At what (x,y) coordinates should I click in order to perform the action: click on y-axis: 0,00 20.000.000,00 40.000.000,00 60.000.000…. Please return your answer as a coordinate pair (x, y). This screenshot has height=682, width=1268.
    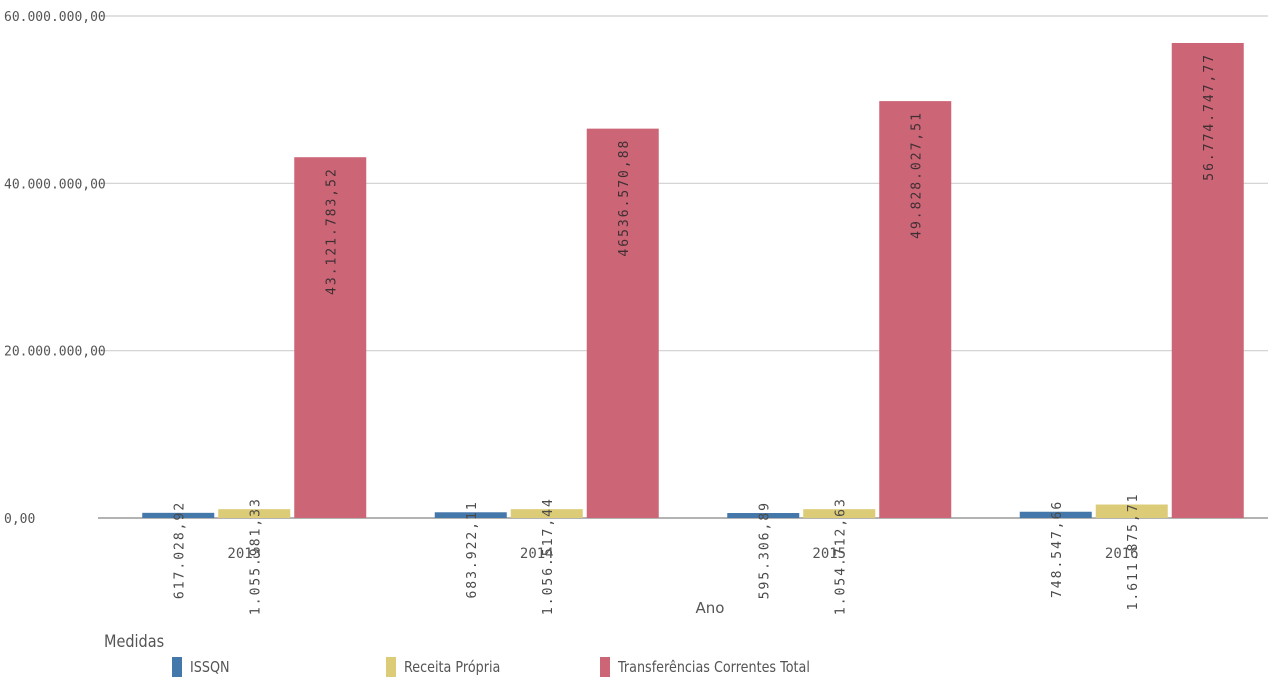
    Looking at the image, I should click on (55, 268).